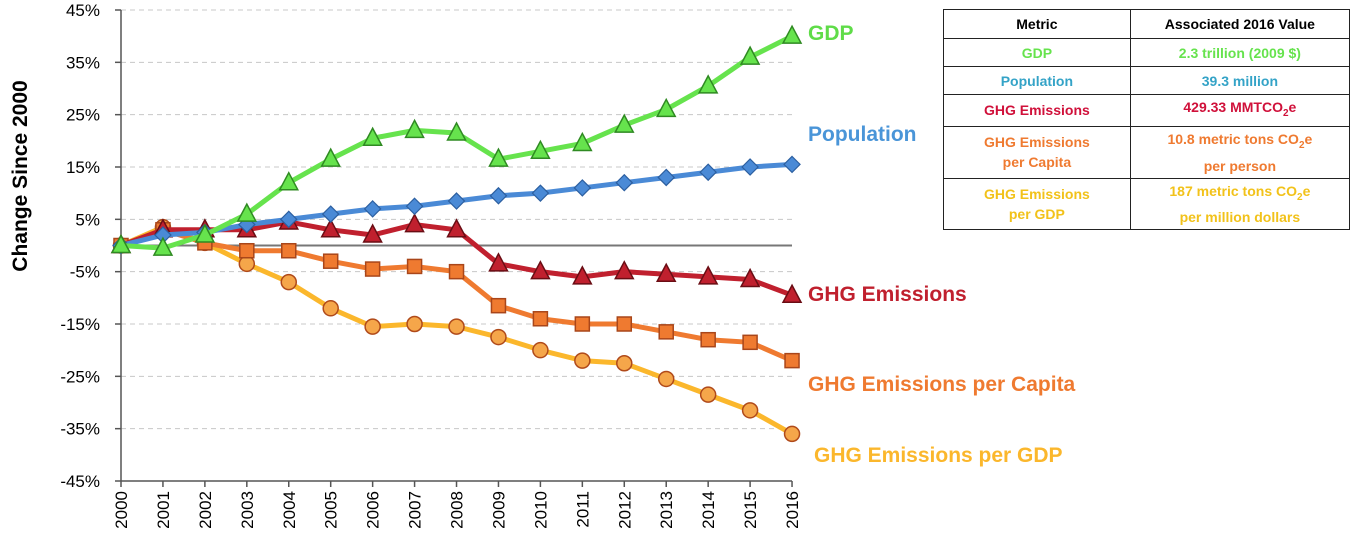  Describe the element at coordinates (792, 510) in the screenshot. I see `x-tick-label: 2016` at that location.